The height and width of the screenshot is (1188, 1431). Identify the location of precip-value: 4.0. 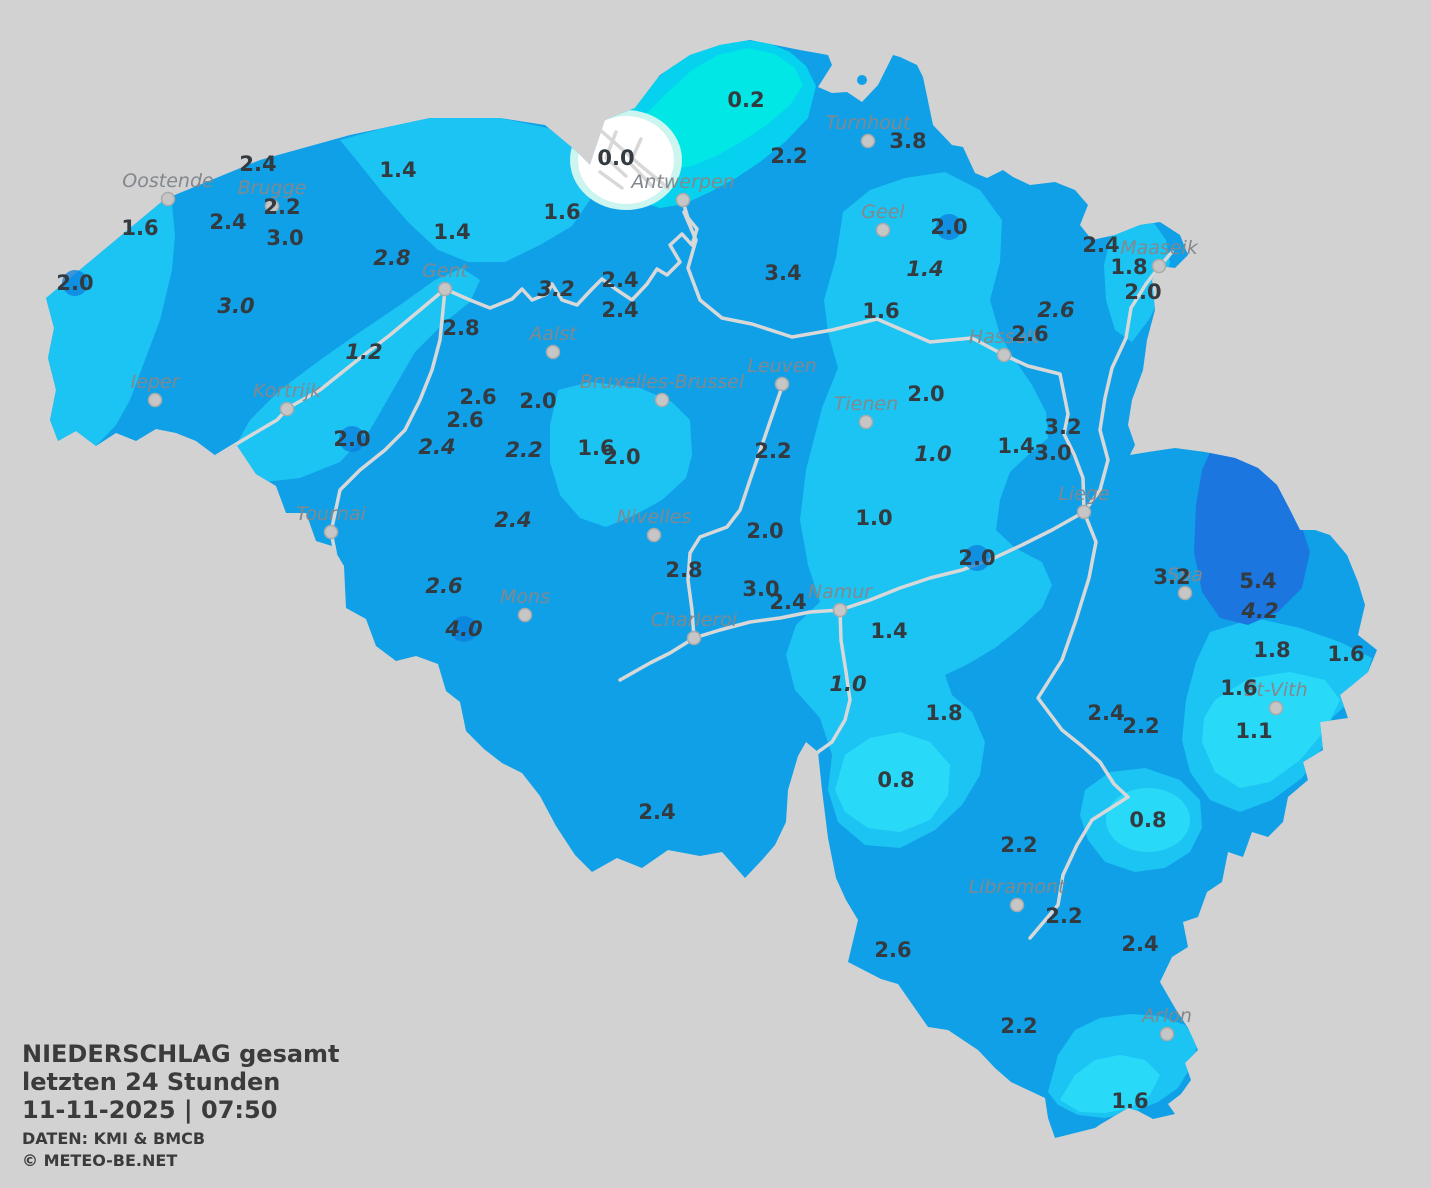
(463, 629).